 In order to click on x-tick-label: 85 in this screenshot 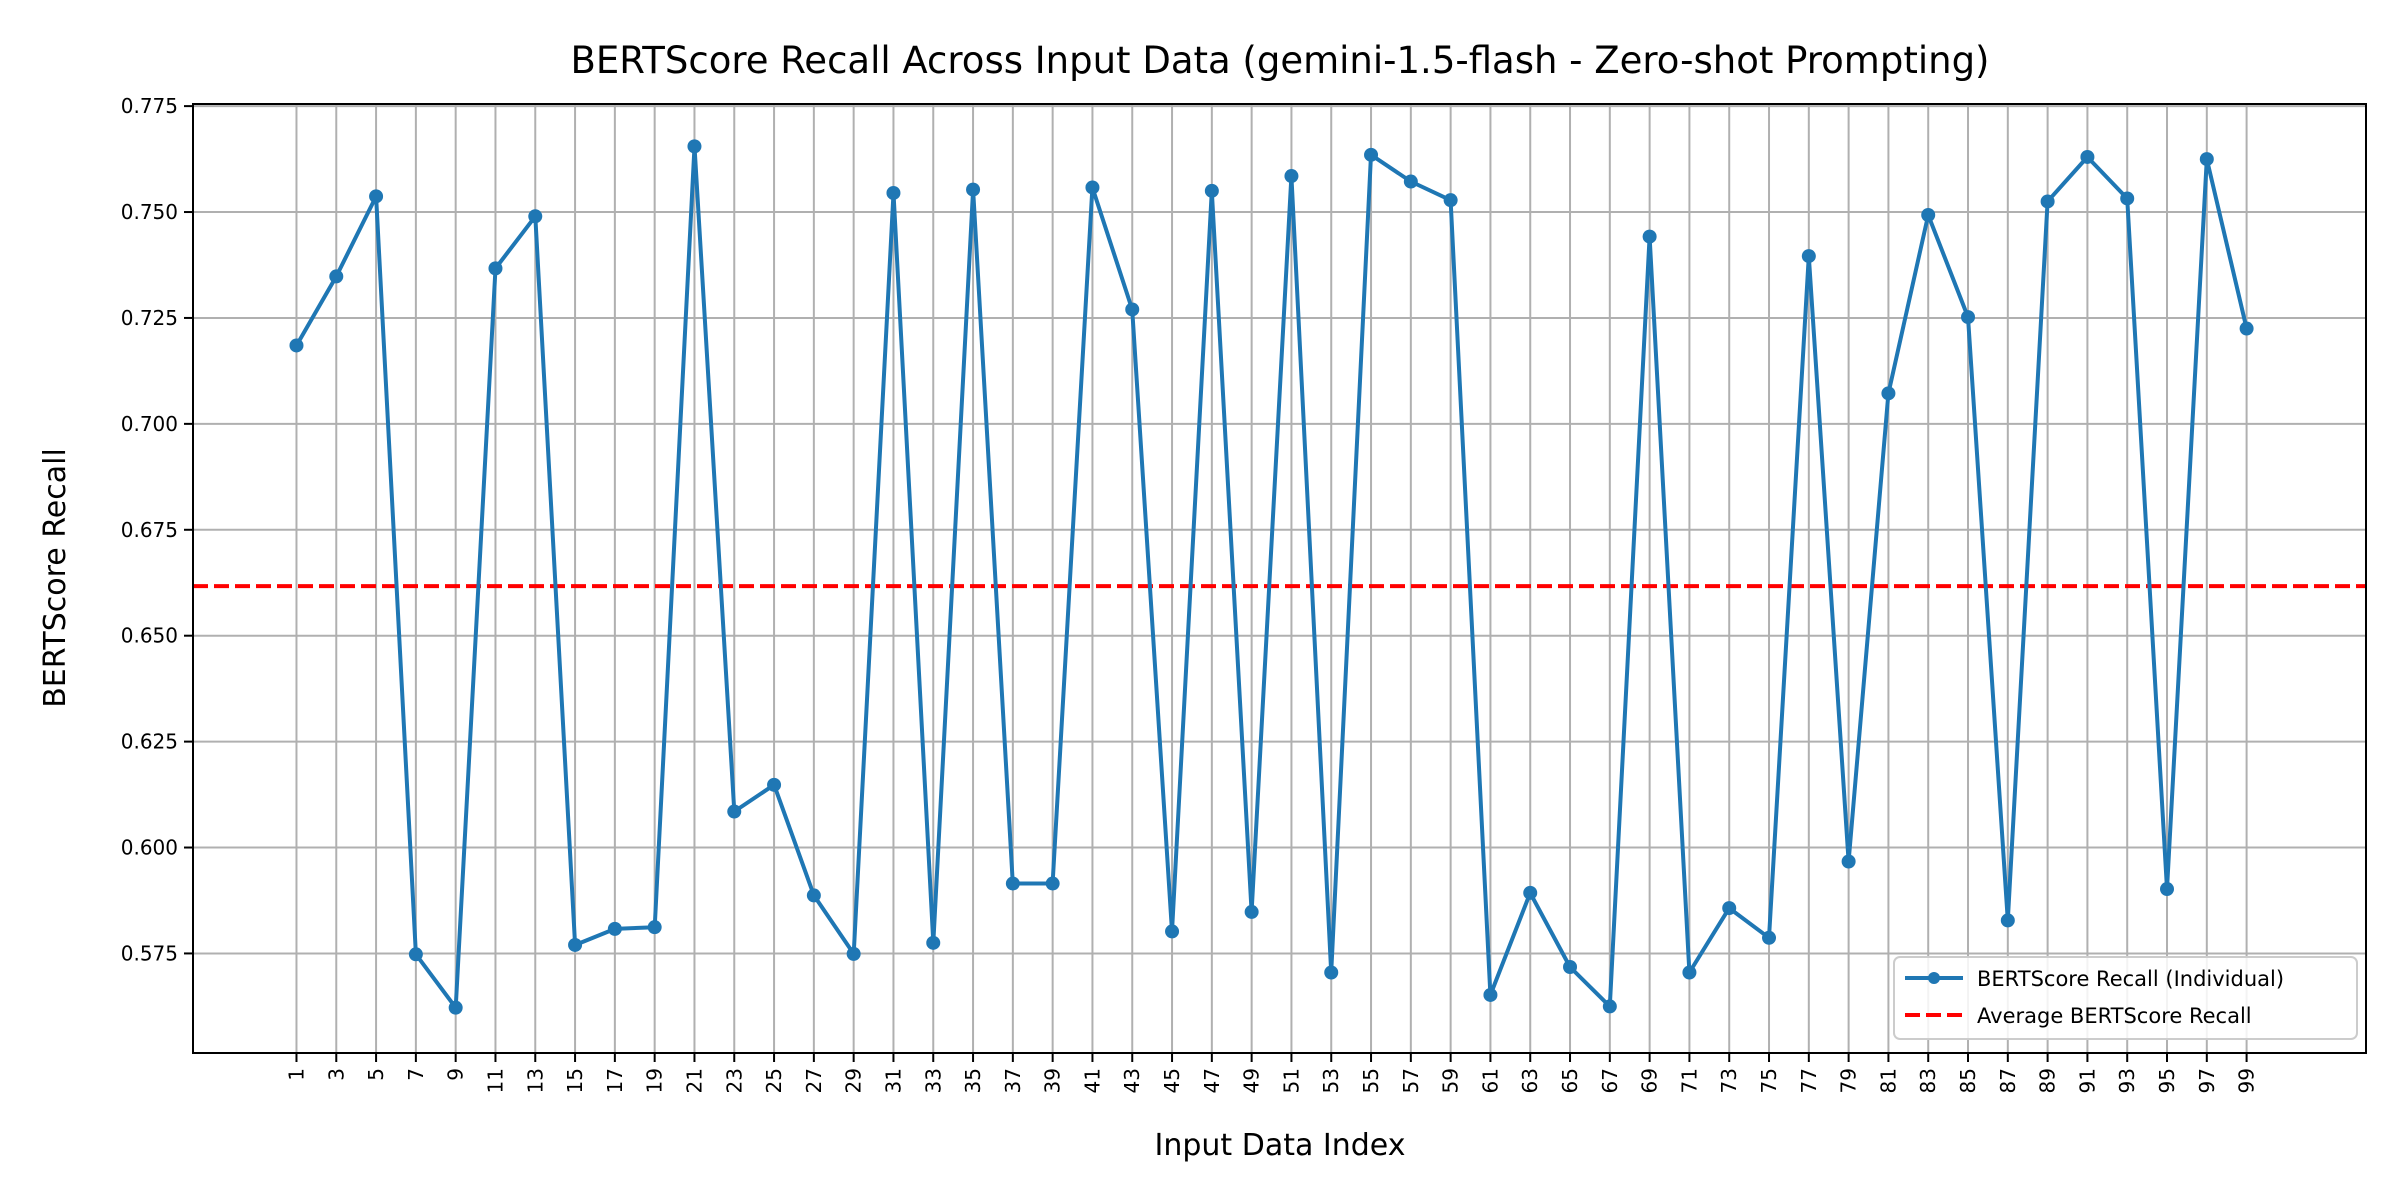, I will do `click(1968, 1080)`.